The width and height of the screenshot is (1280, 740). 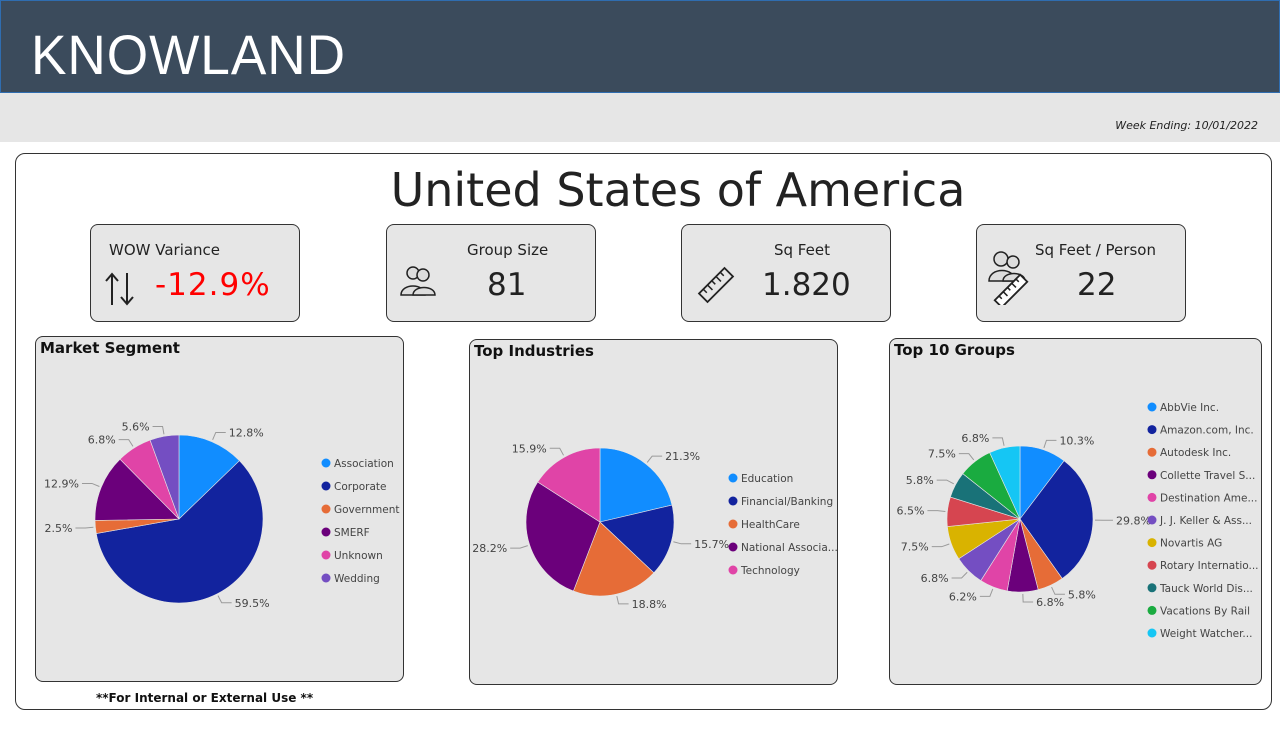 What do you see at coordinates (358, 556) in the screenshot?
I see `legend-item: Unknown` at bounding box center [358, 556].